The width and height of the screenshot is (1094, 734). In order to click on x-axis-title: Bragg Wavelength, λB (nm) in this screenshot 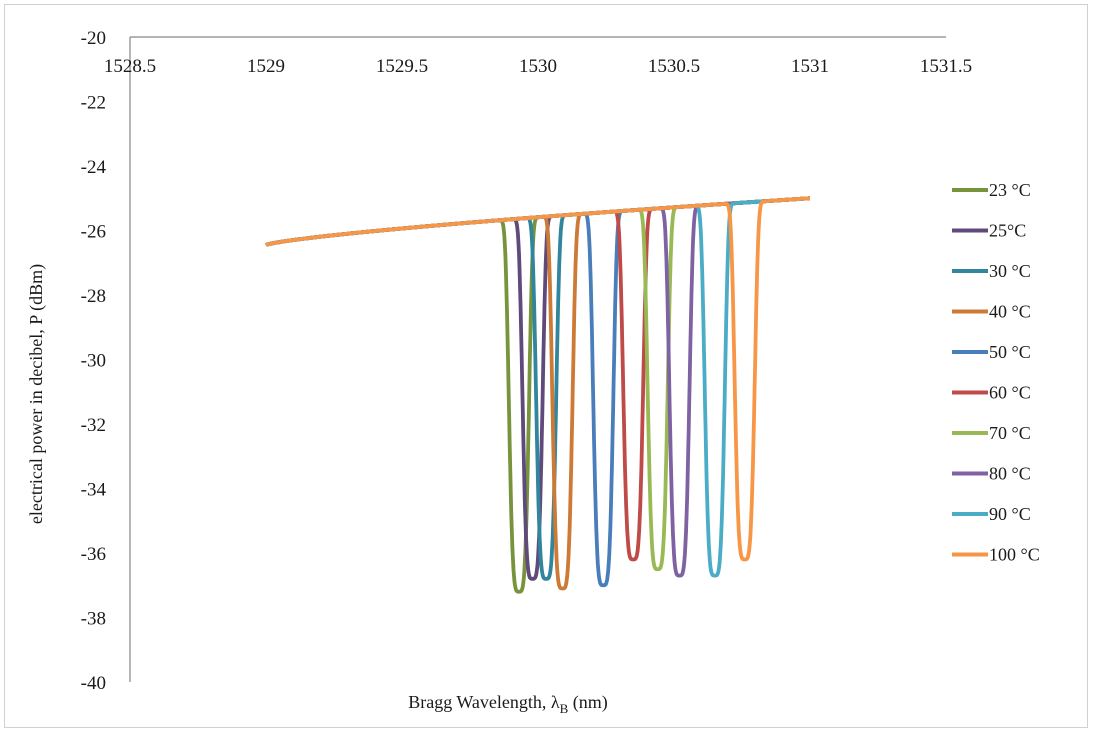, I will do `click(508, 704)`.